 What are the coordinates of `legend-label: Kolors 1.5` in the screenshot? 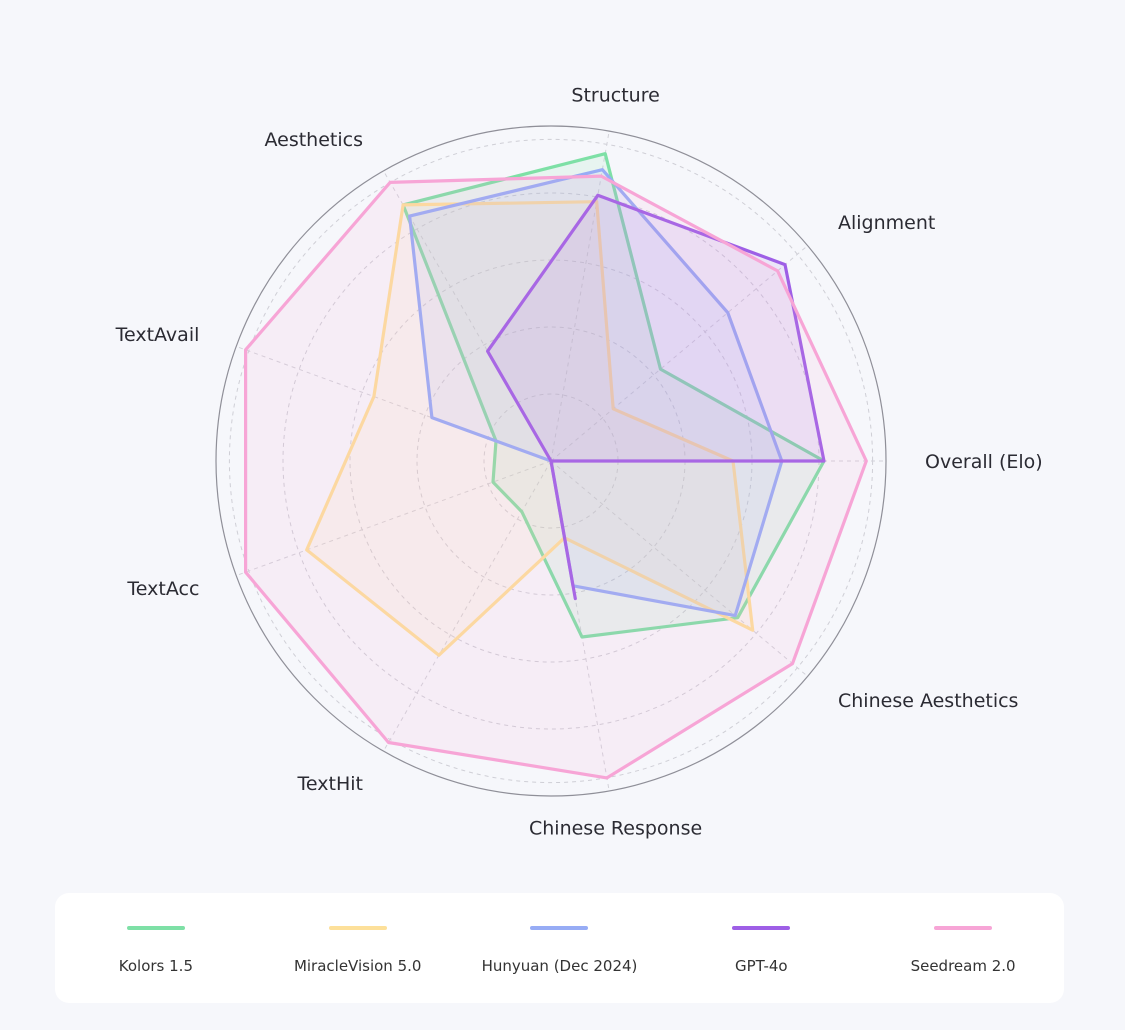 It's located at (155, 966).